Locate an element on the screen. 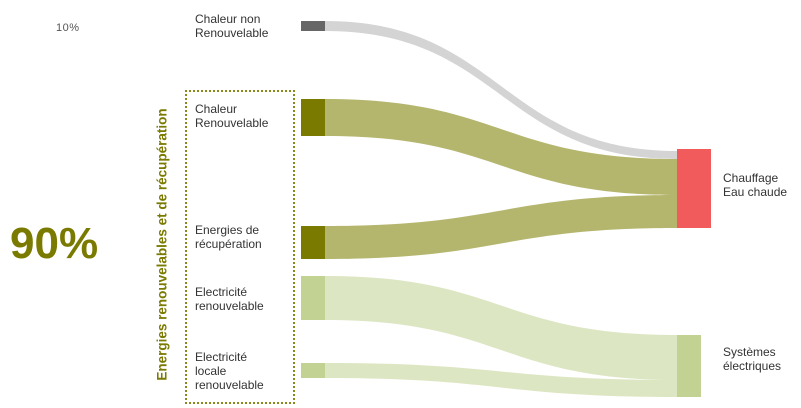 The width and height of the screenshot is (801, 408). flow-electricite-renouvelable-to-systemes-electriques is located at coordinates (501, 328).